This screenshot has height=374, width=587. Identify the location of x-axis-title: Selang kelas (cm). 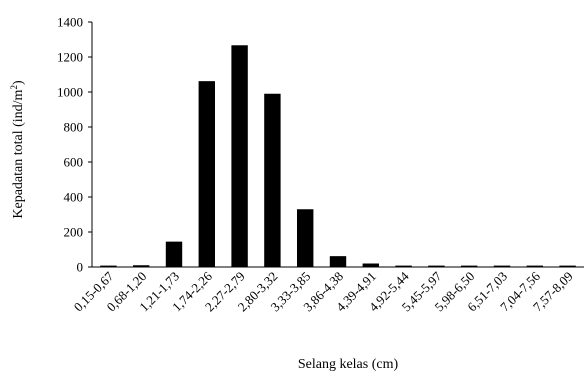
(348, 364).